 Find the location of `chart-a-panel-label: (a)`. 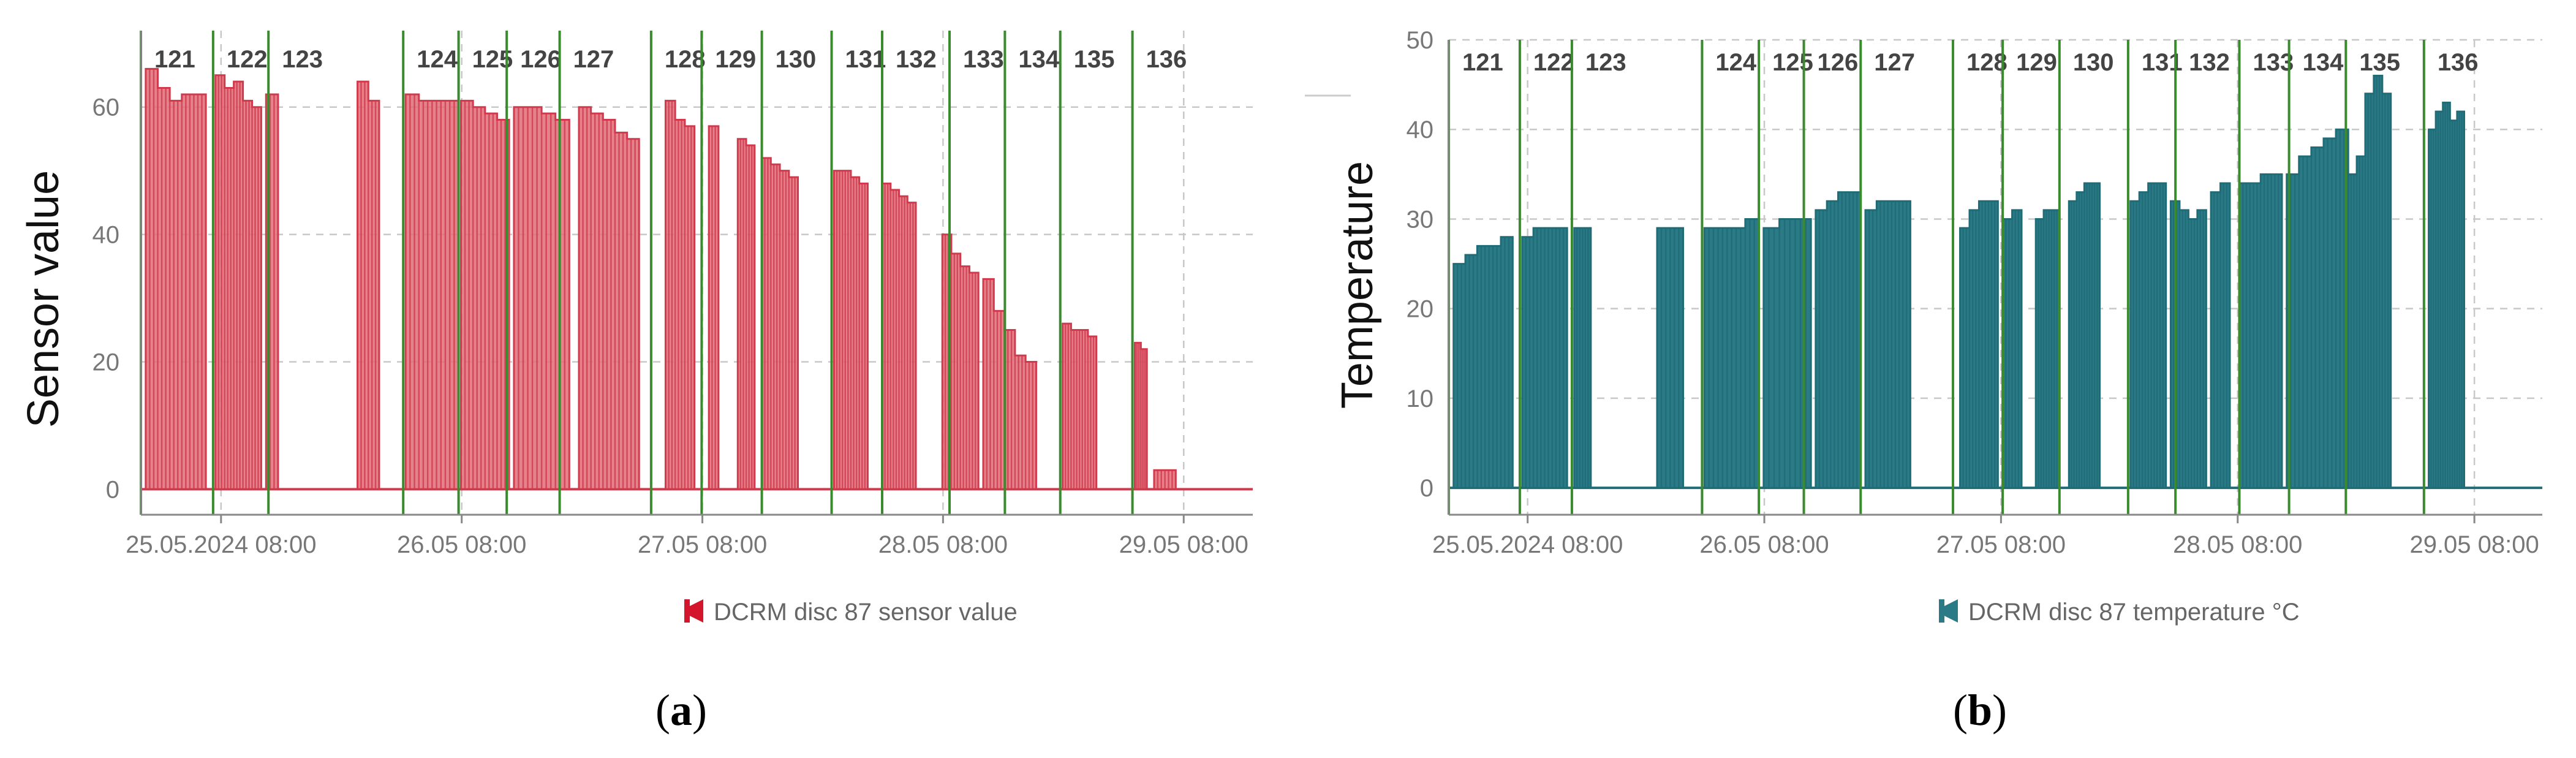

chart-a-panel-label: (a) is located at coordinates (681, 710).